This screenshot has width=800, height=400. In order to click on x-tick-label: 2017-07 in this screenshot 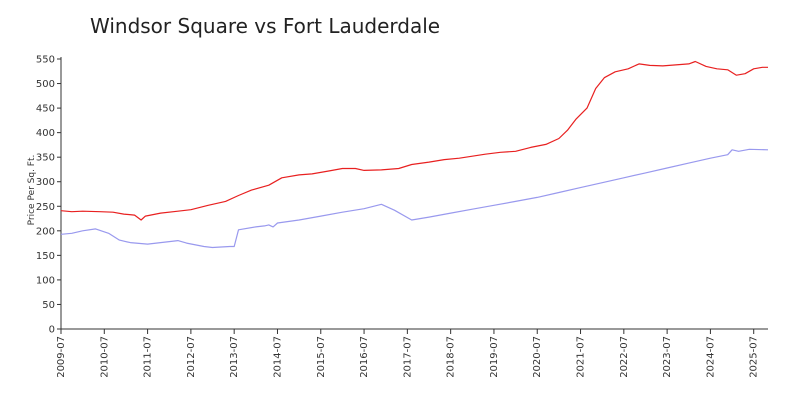, I will do `click(407, 357)`.